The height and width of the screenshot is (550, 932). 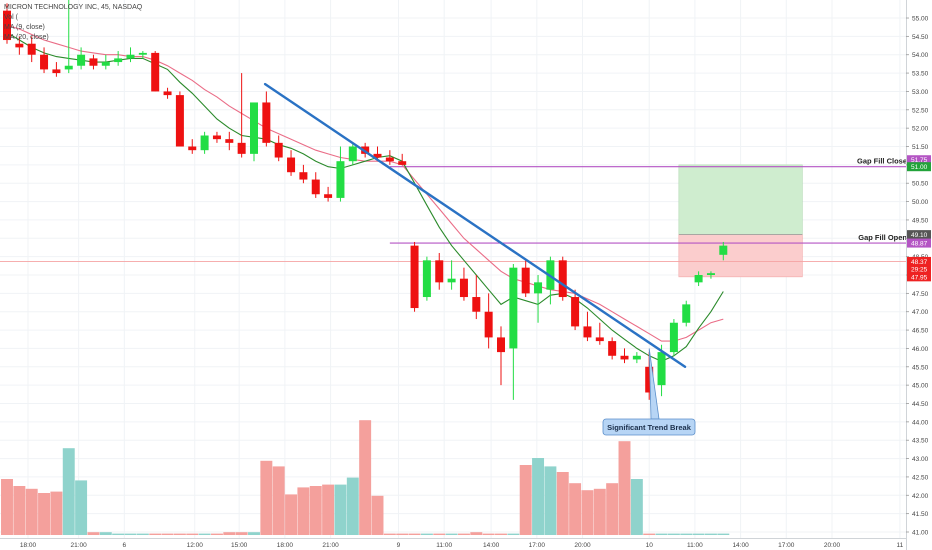 I want to click on callout-box, so click(x=649, y=427).